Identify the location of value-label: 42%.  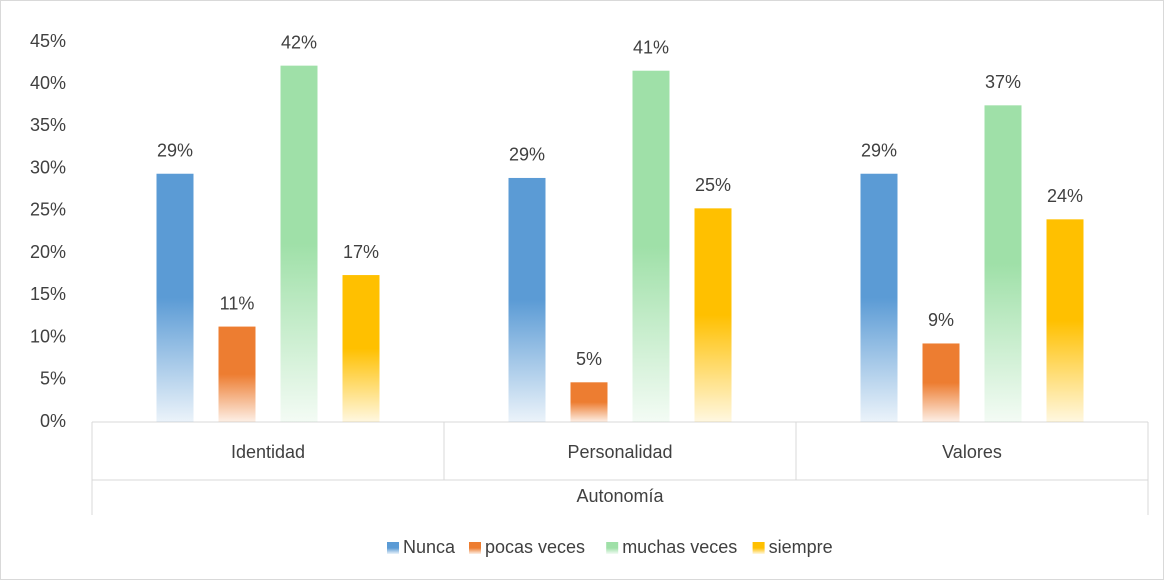
(299, 42).